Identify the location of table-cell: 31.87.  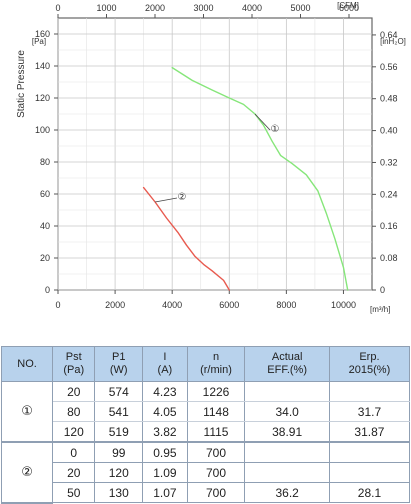
(369, 432).